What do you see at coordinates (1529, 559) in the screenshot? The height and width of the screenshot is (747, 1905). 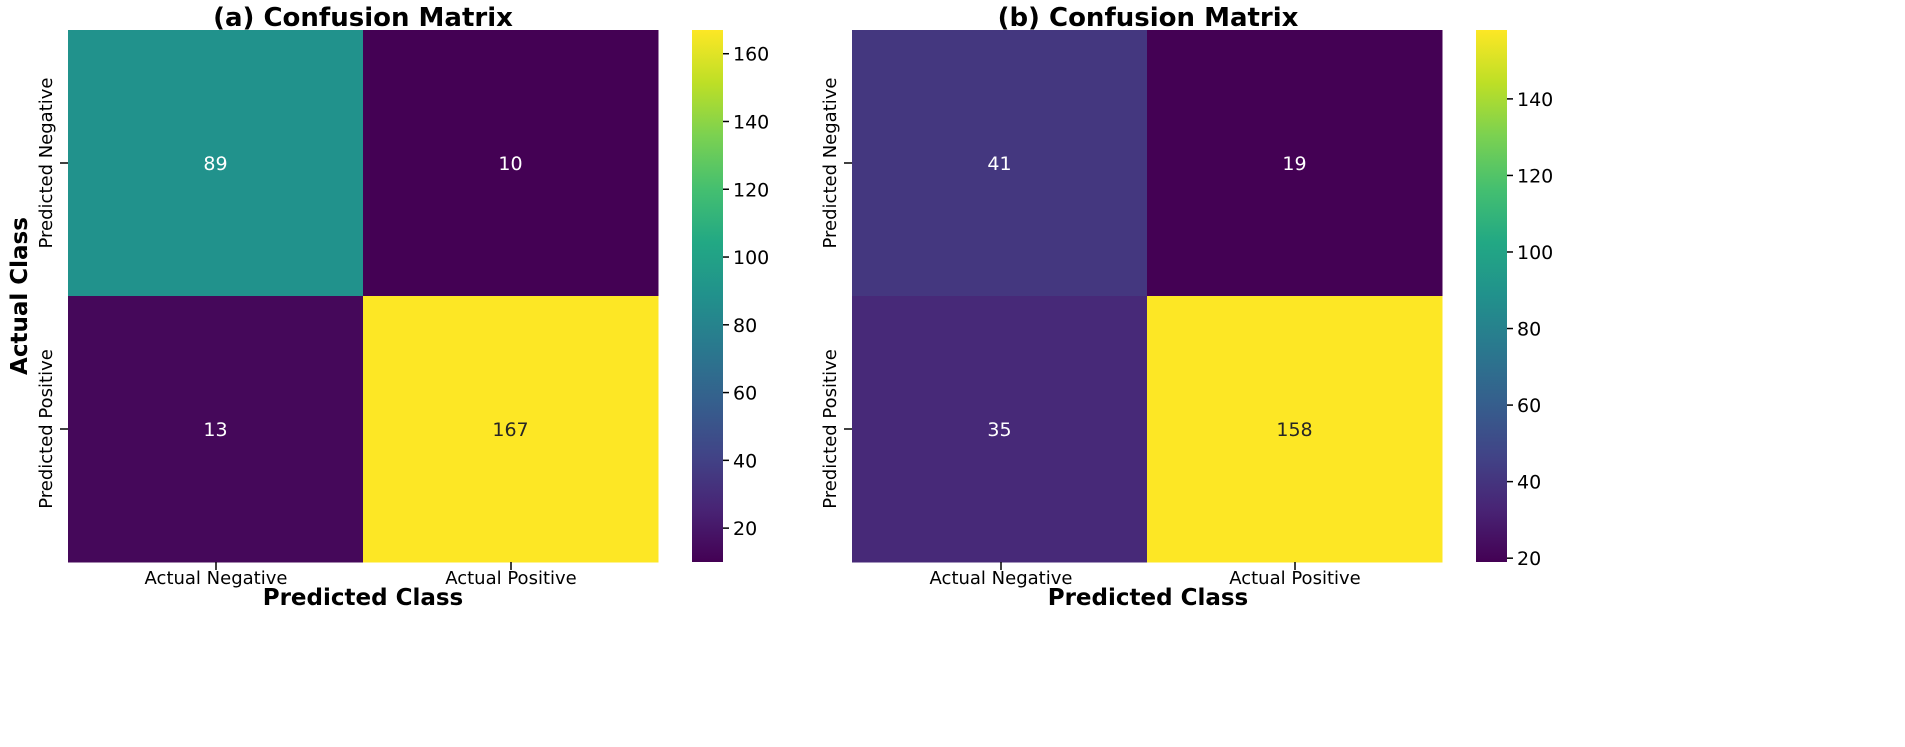 I see `panel-b-colorbar-tick-0: 20` at bounding box center [1529, 559].